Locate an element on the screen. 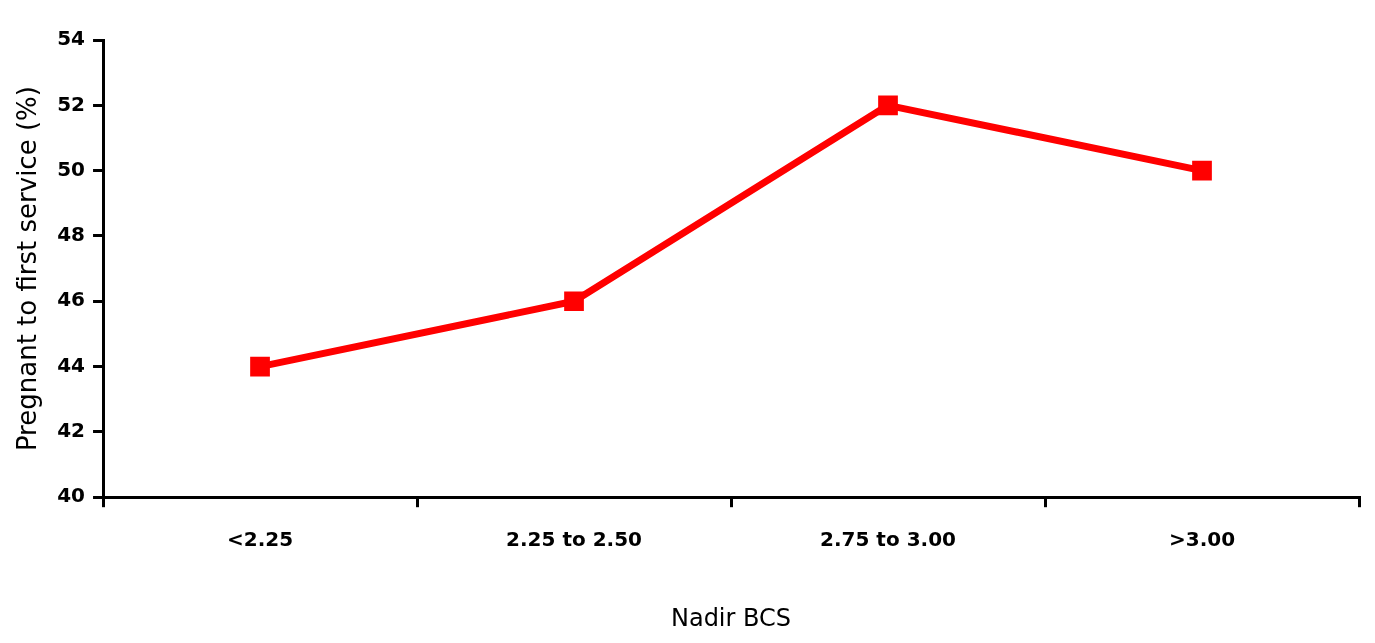 This screenshot has height=643, width=1375. y-axis-title: Pregnant to first service (%) is located at coordinates (27, 269).